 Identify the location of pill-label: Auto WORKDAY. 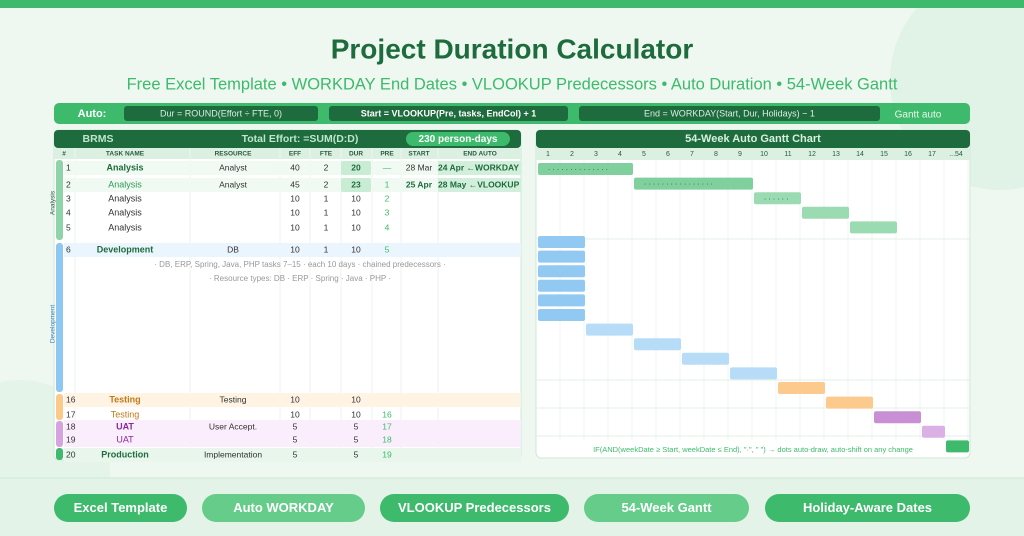
(283, 507).